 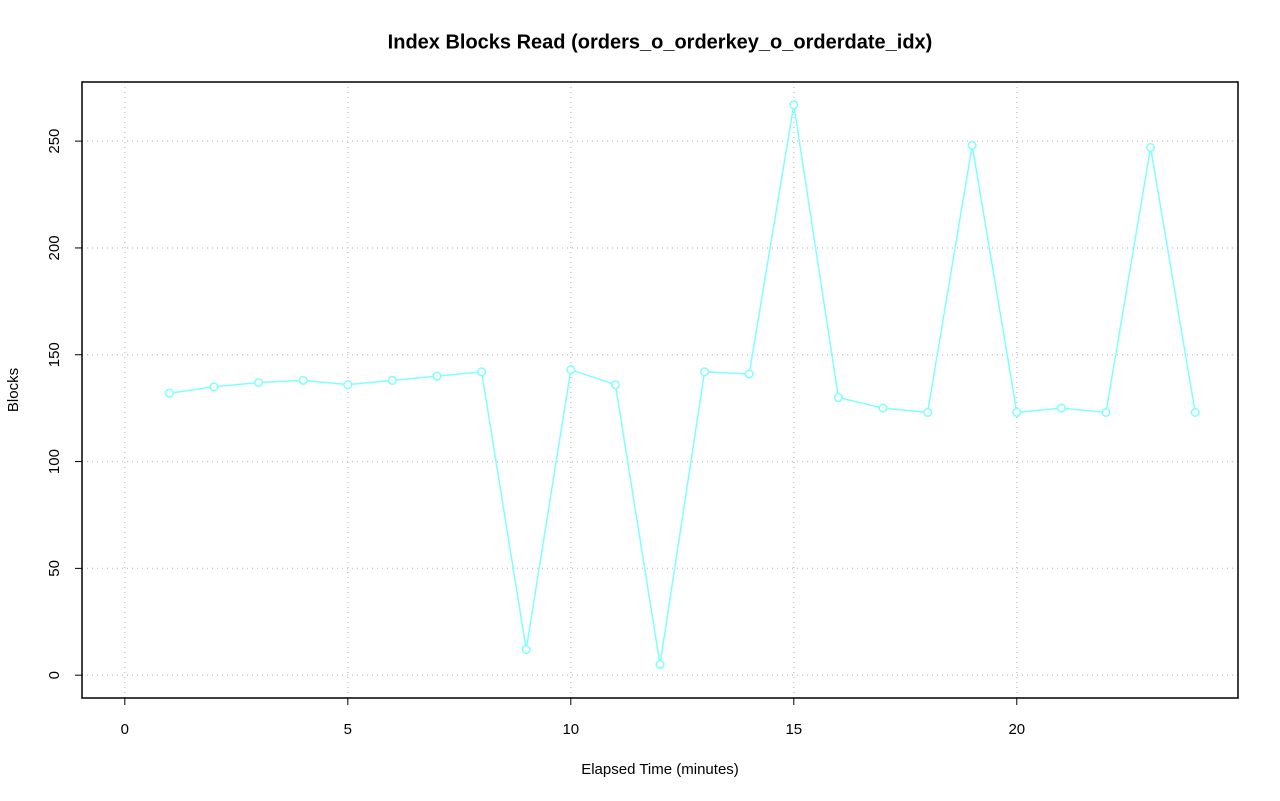 What do you see at coordinates (660, 769) in the screenshot?
I see `x-axis-label: Elapsed Time (minutes)` at bounding box center [660, 769].